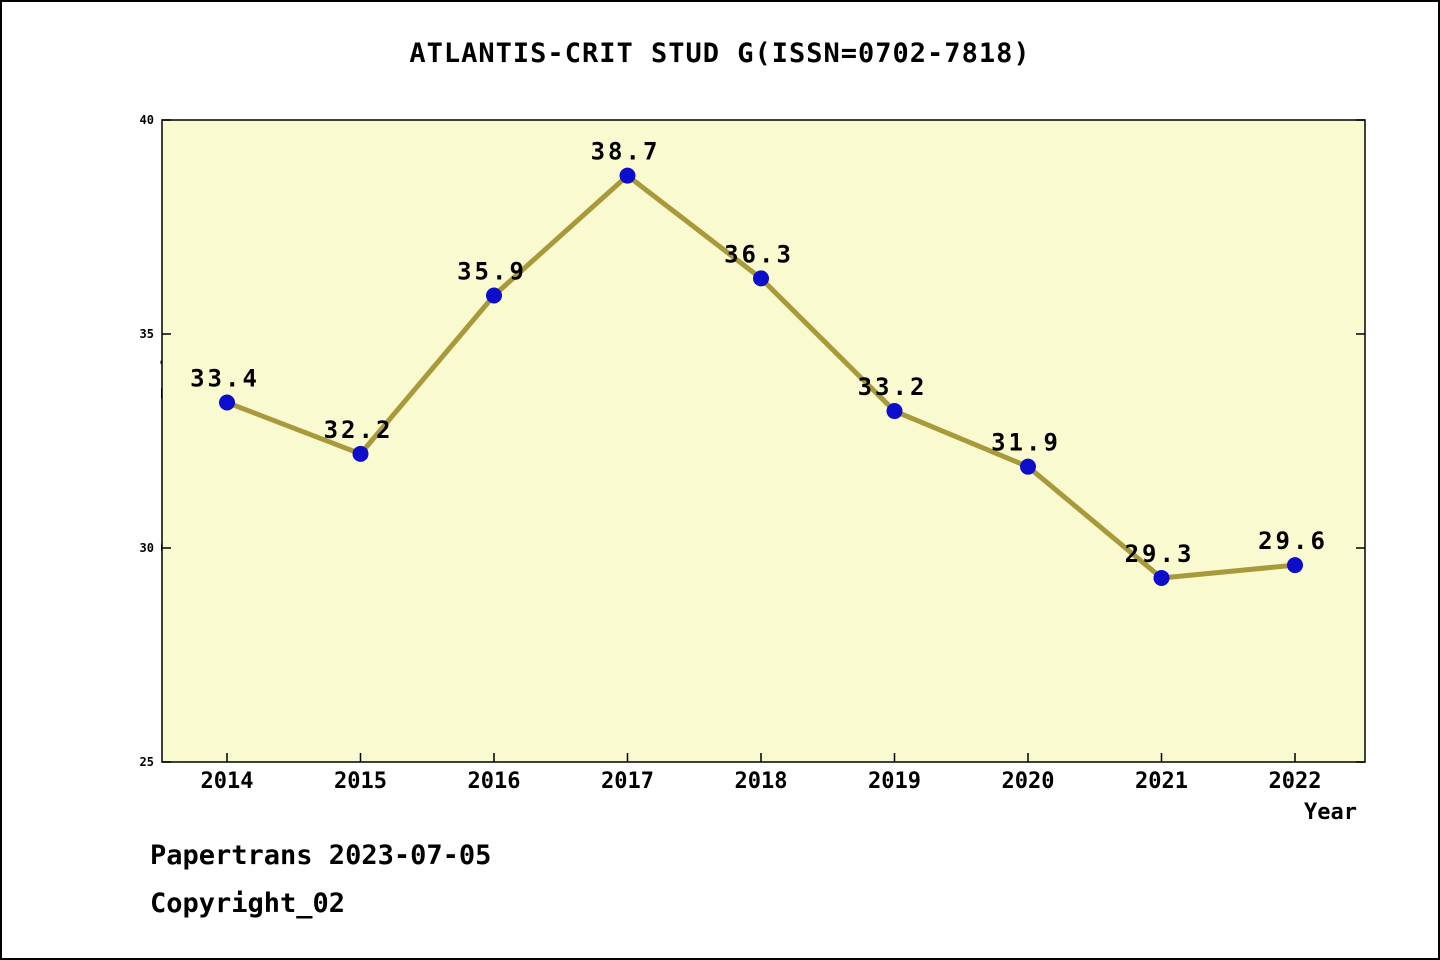 This screenshot has height=960, width=1440. I want to click on x-tick-label: 2017, so click(627, 781).